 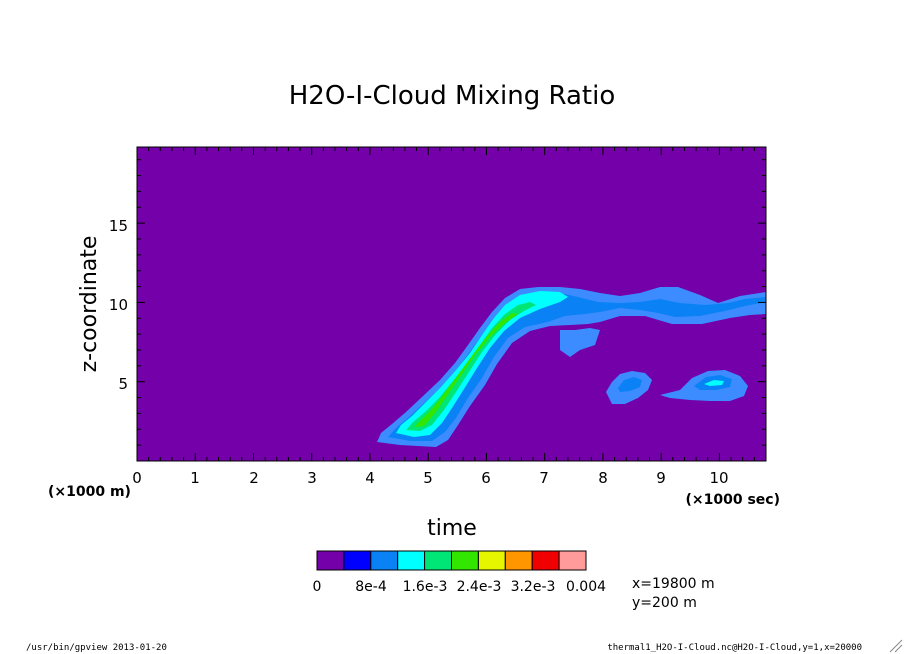 I want to click on x-tick-labels: 0 1 2 3 4 5 6 7 8 9 10, so click(x=430, y=478).